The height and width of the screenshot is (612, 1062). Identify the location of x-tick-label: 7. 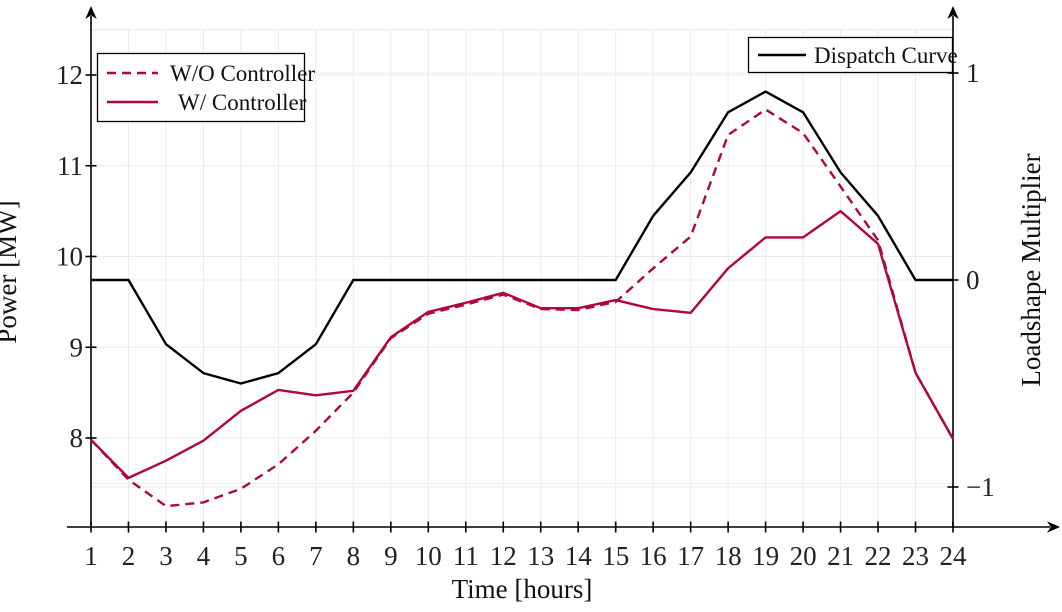
(316, 556).